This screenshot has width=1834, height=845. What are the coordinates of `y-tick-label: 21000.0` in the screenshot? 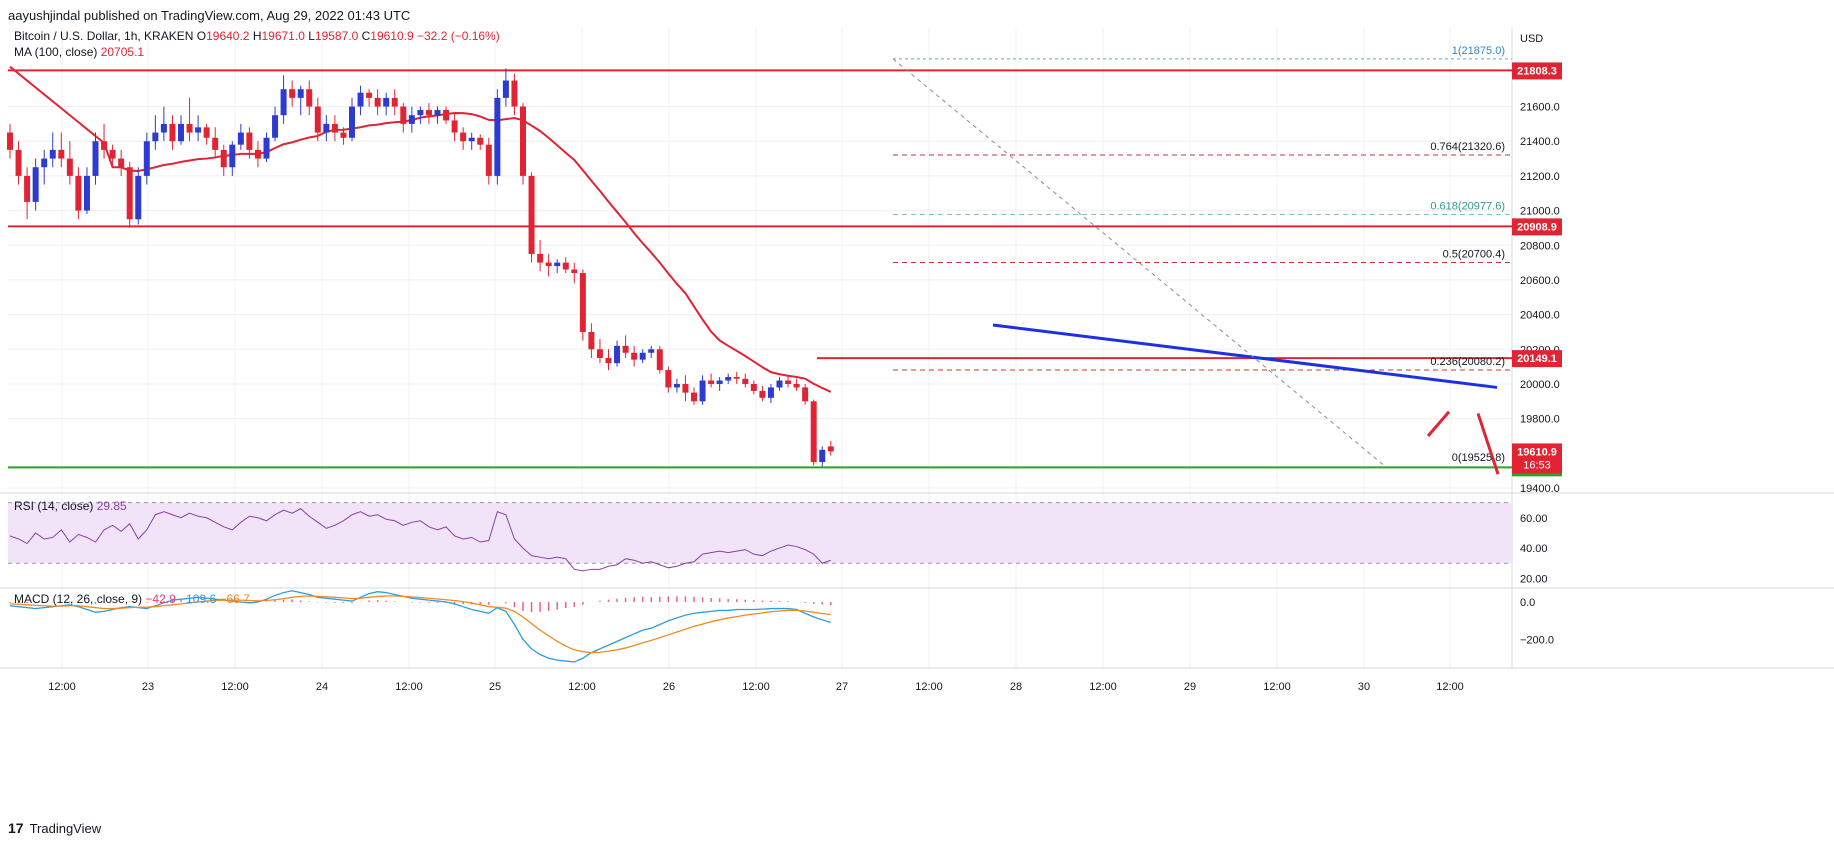 It's located at (1540, 212).